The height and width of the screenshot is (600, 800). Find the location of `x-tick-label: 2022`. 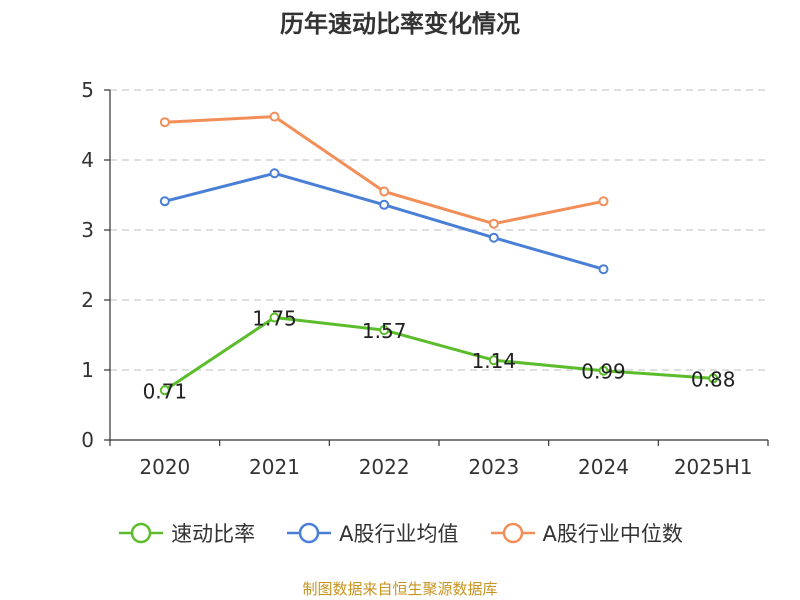

x-tick-label: 2022 is located at coordinates (384, 467).